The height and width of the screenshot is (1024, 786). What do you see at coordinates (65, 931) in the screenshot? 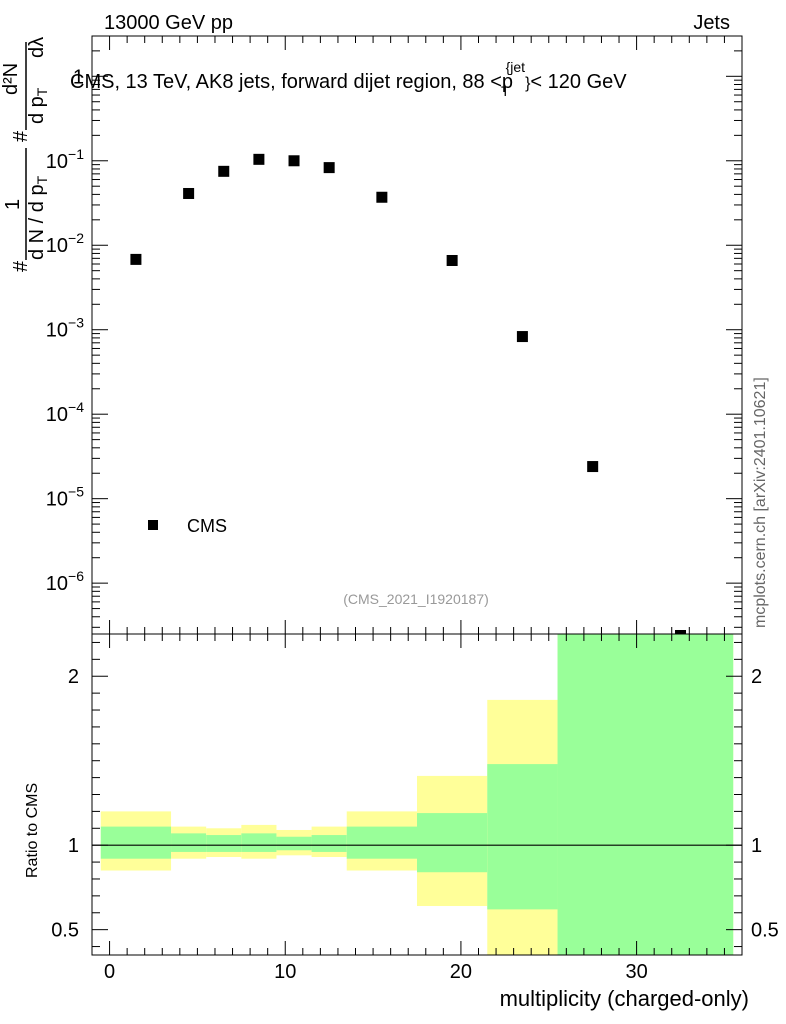
I see `ratio-y-tick-label: 0.5` at bounding box center [65, 931].